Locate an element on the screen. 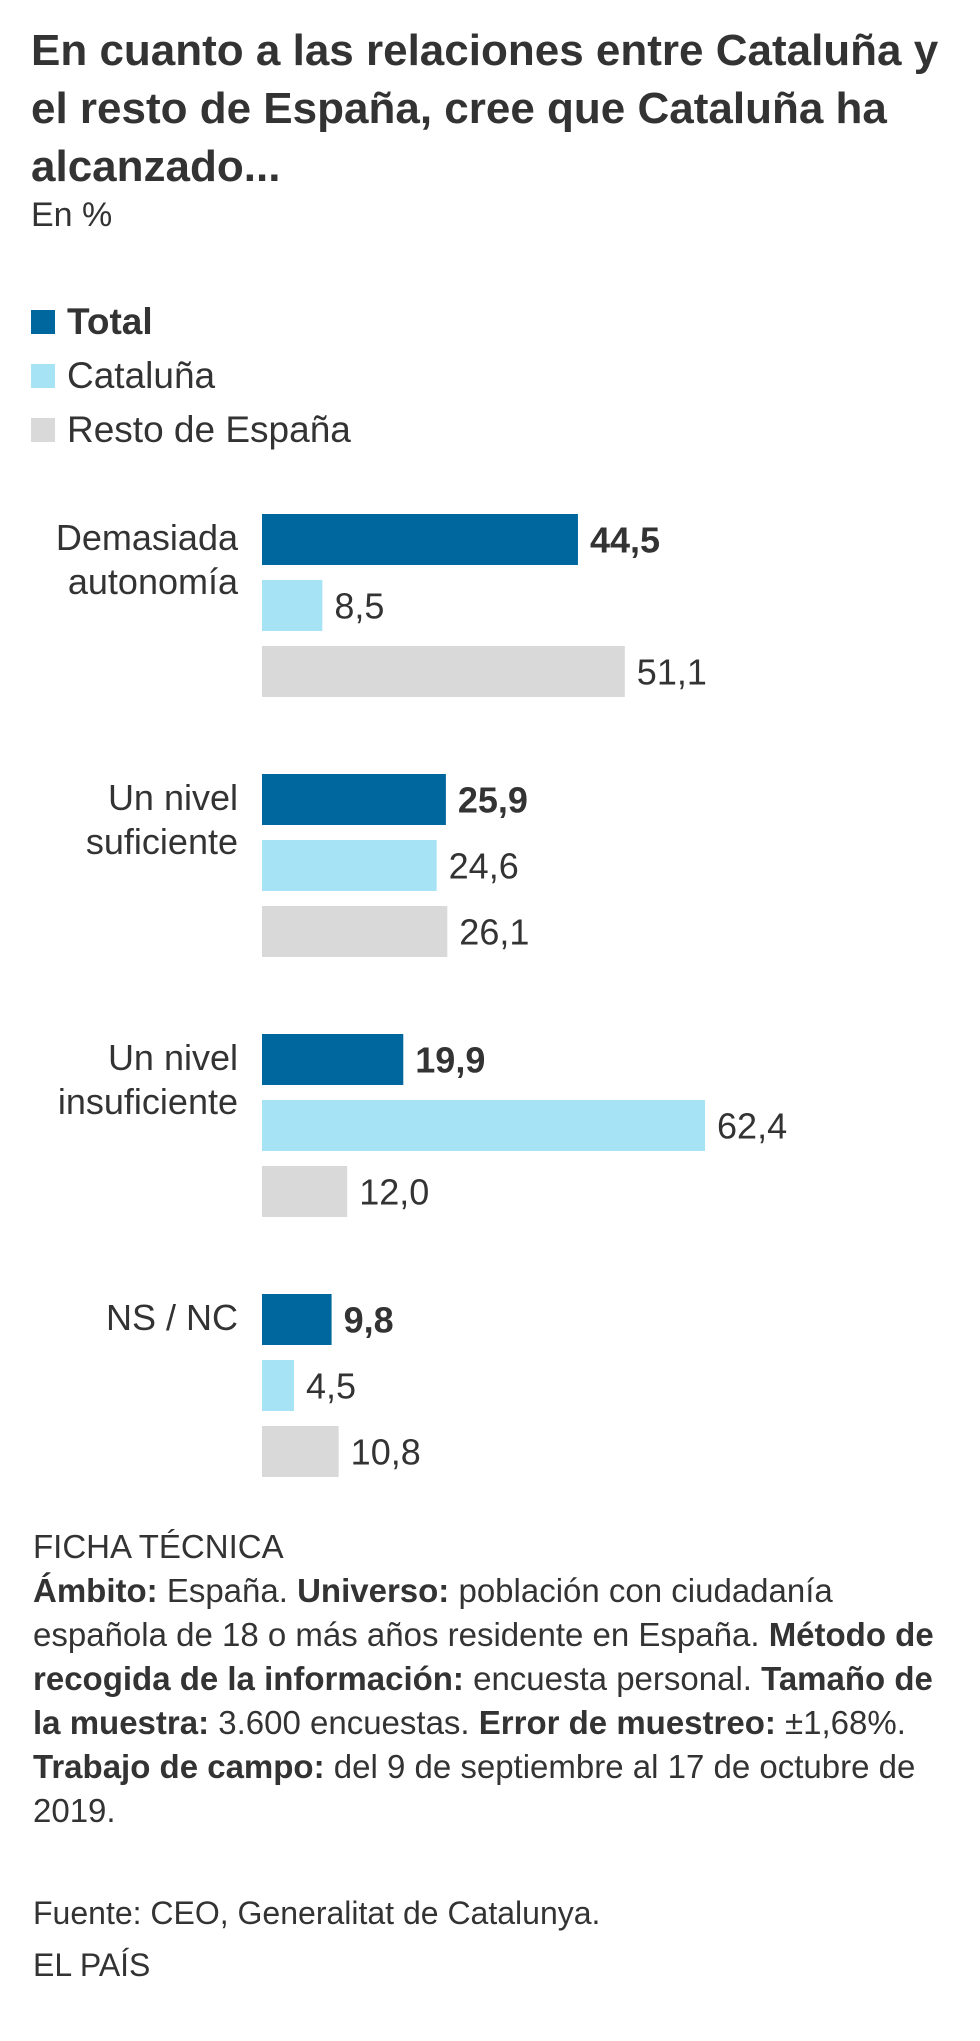 Image resolution: width=980 pixels, height=2041 pixels. legend-swatch-resto is located at coordinates (43, 430).